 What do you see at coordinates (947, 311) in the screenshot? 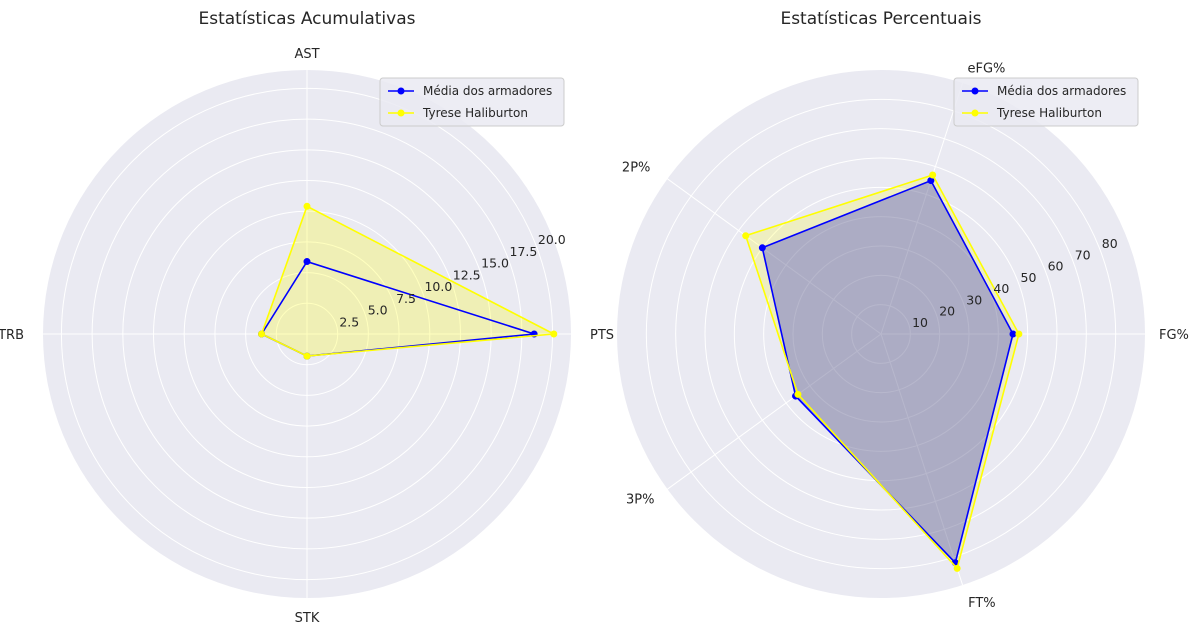
I see `radial-tick-label: 20` at bounding box center [947, 311].